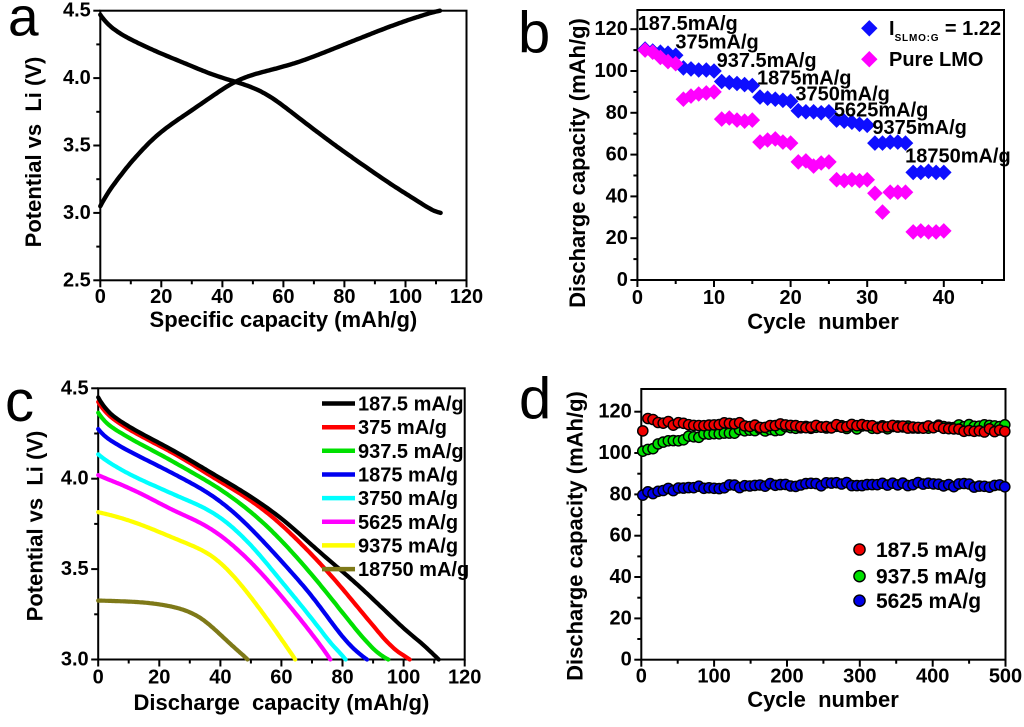  Describe the element at coordinates (932, 677) in the screenshot. I see `svg-text: 400` at that location.